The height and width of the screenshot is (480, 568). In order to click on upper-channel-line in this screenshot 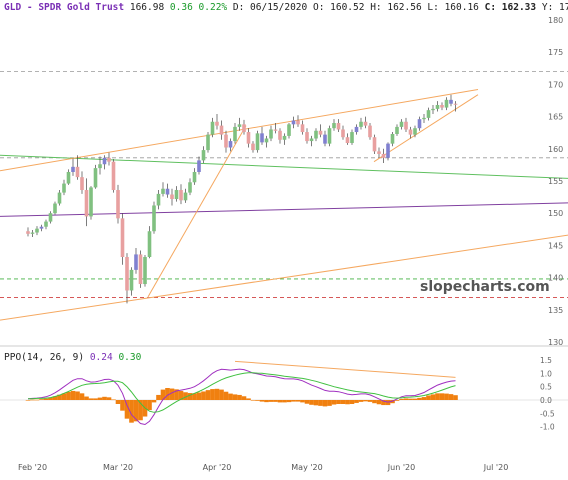, I will do `click(239, 130)`.